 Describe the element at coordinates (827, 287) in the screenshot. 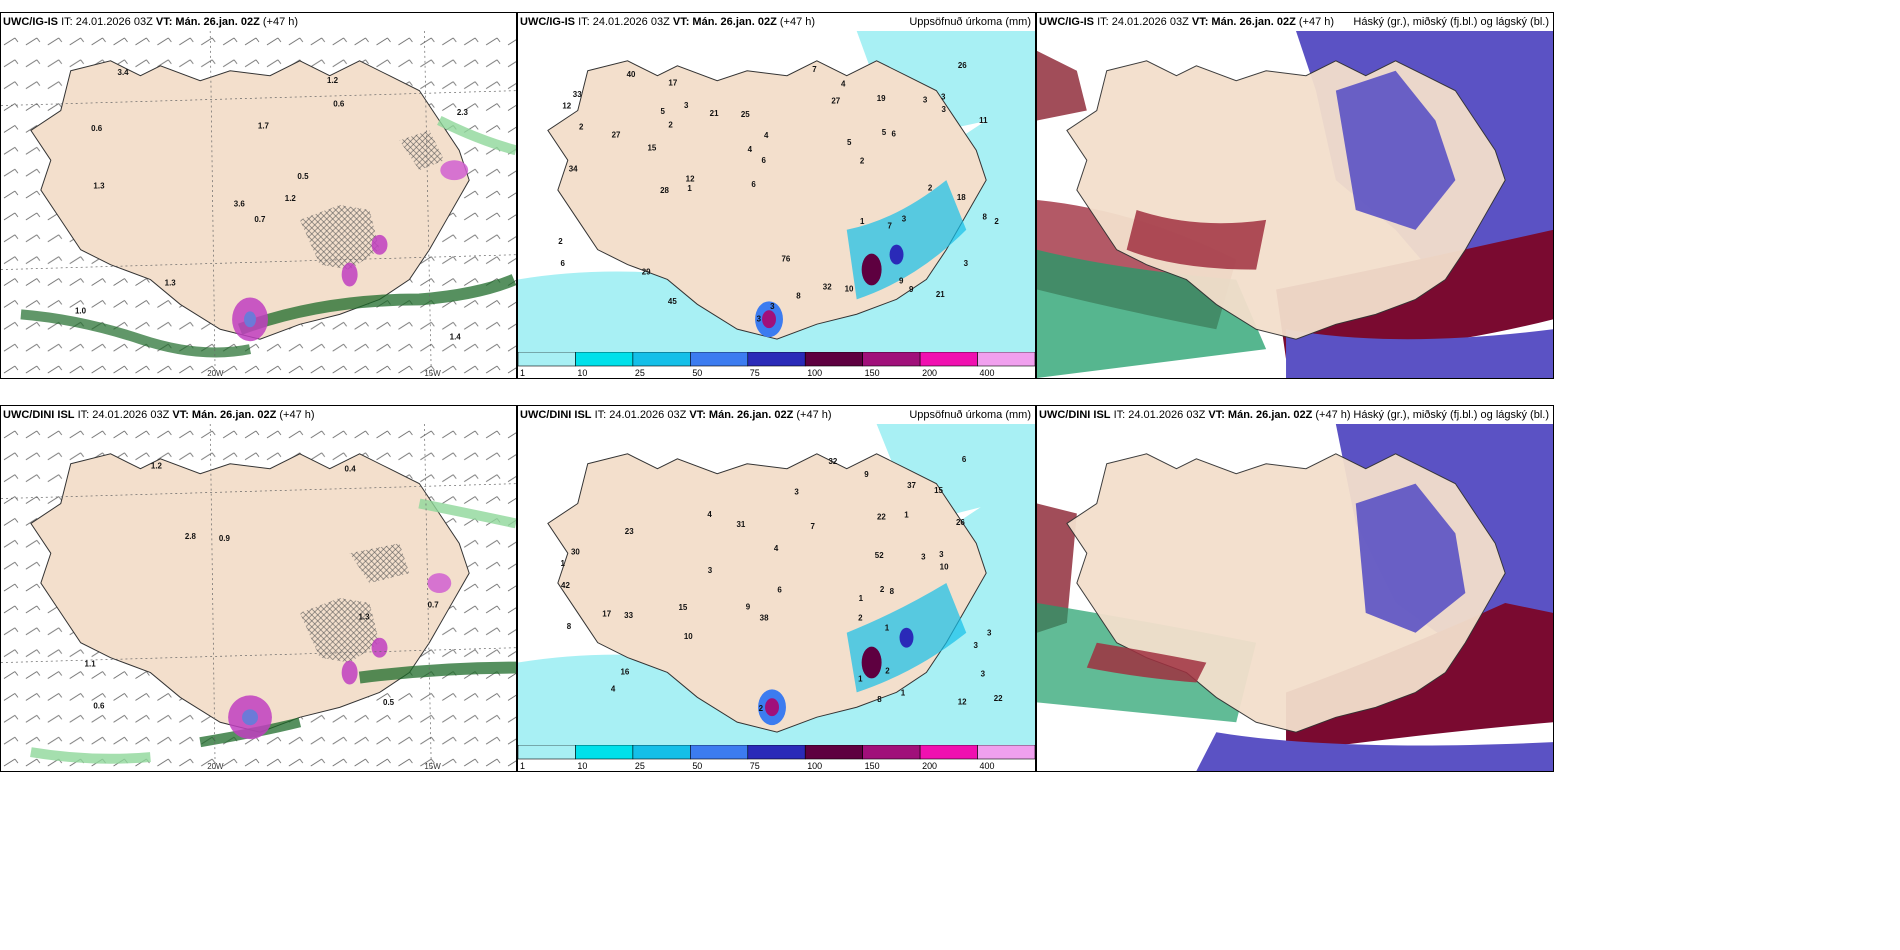

I see `value-label: 32` at that location.